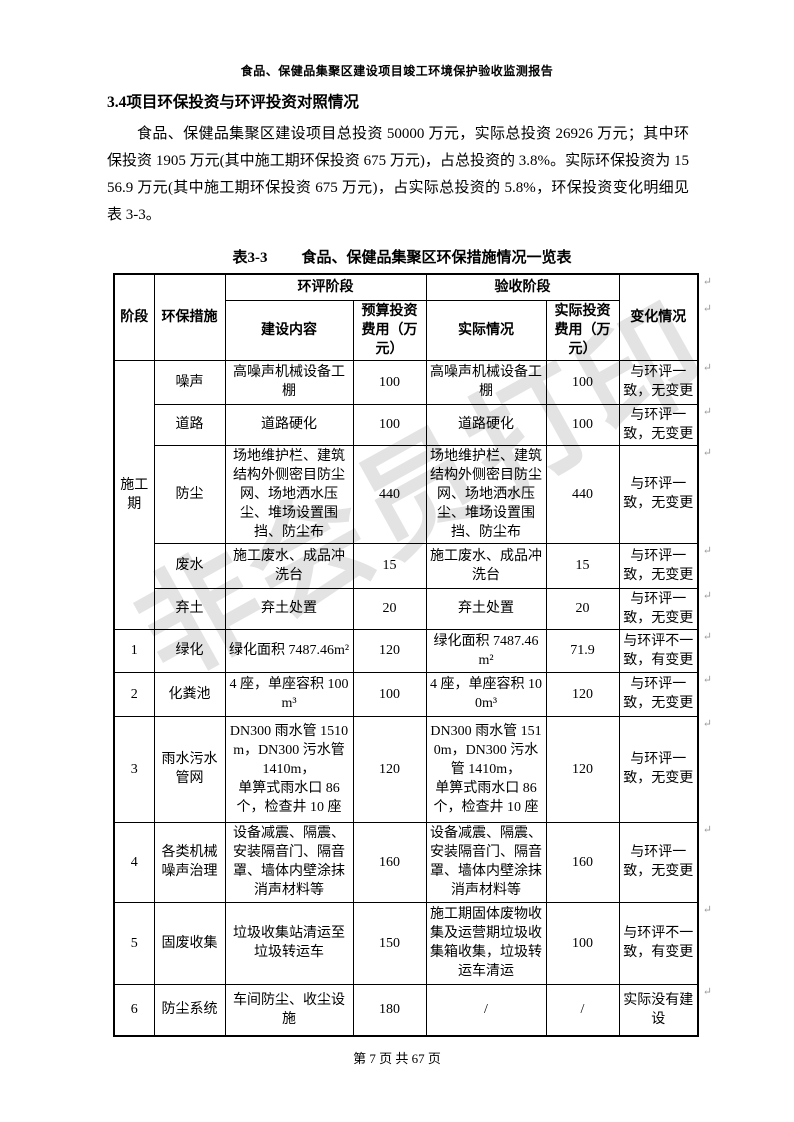 The height and width of the screenshot is (1122, 794). What do you see at coordinates (189, 382) in the screenshot?
I see `cell-measure: 噪声` at bounding box center [189, 382].